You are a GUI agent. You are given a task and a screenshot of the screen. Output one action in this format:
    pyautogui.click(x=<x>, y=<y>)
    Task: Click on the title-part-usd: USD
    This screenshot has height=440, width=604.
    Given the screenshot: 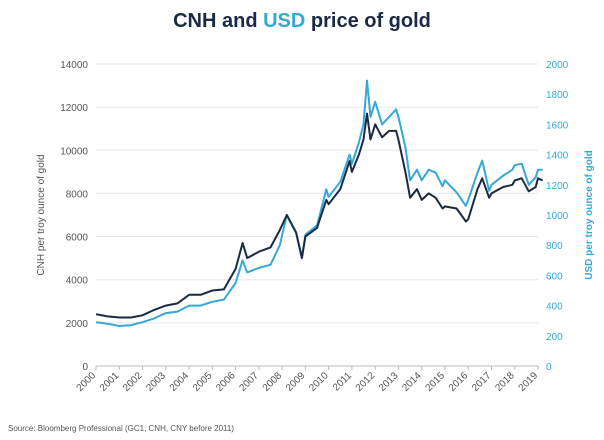 What is the action you would take?
    pyautogui.click(x=284, y=21)
    